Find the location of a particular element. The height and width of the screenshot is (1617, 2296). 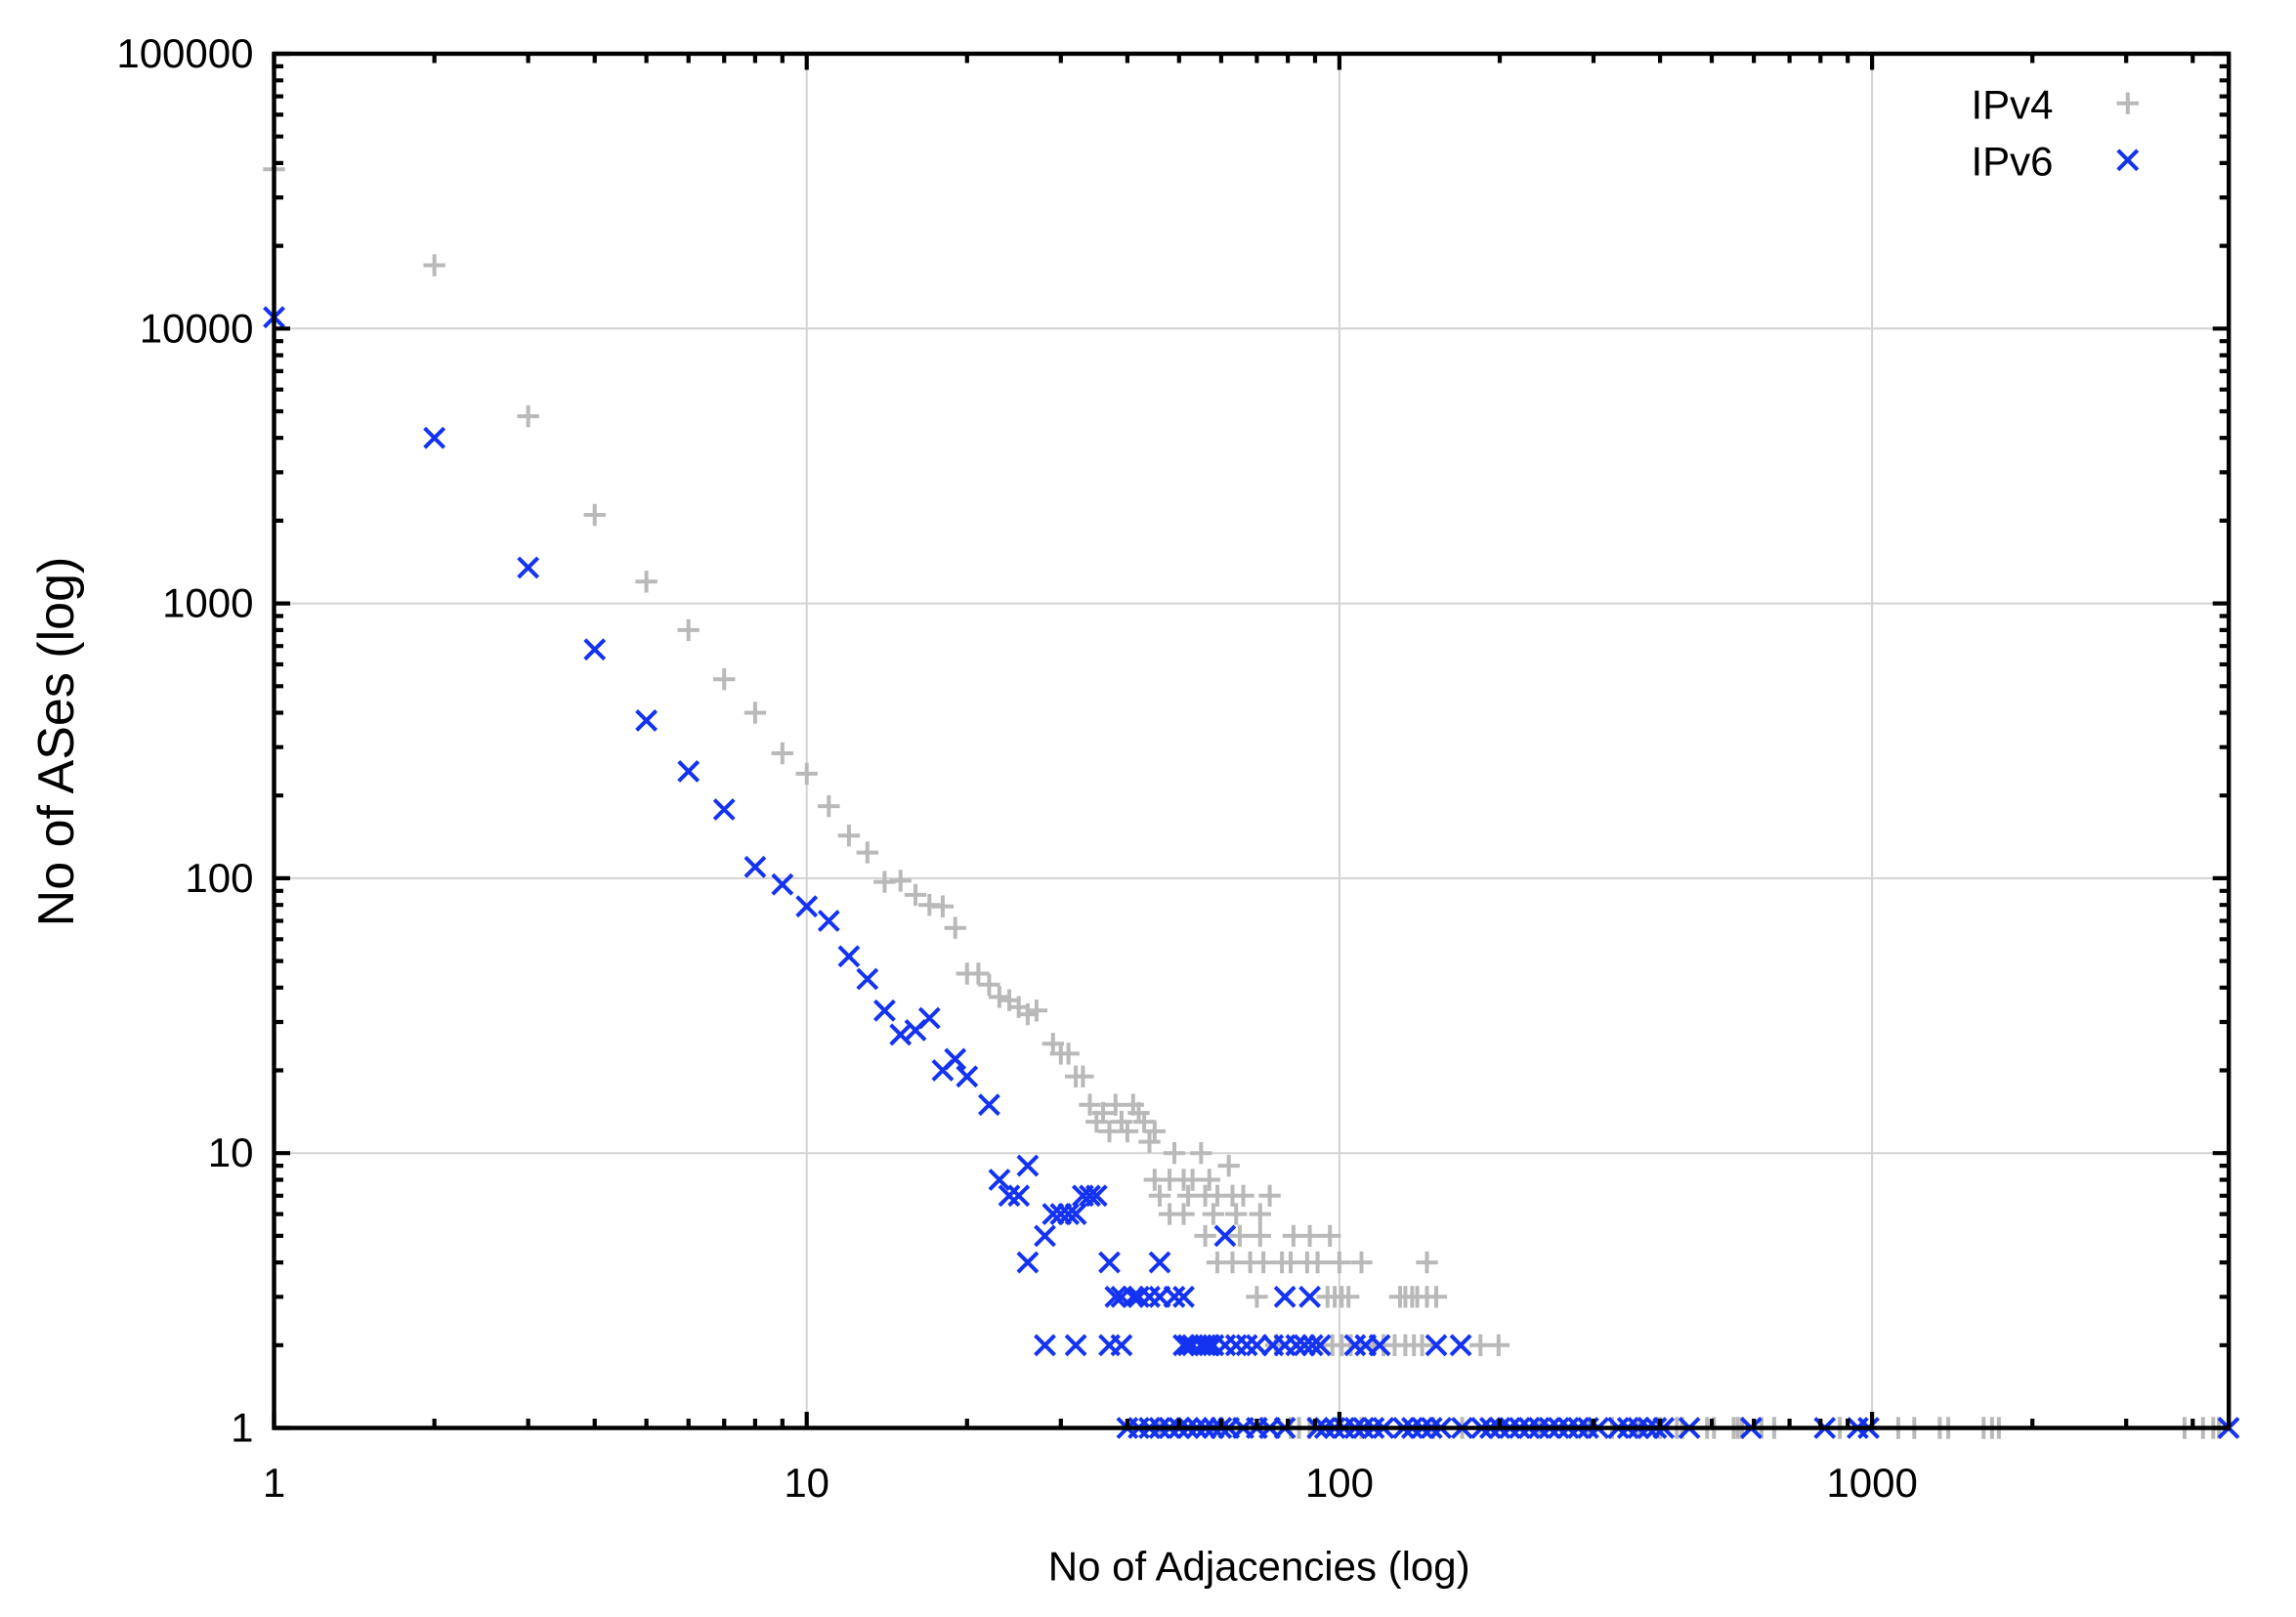

svg-text: No of ASes (log) is located at coordinates (57, 742).